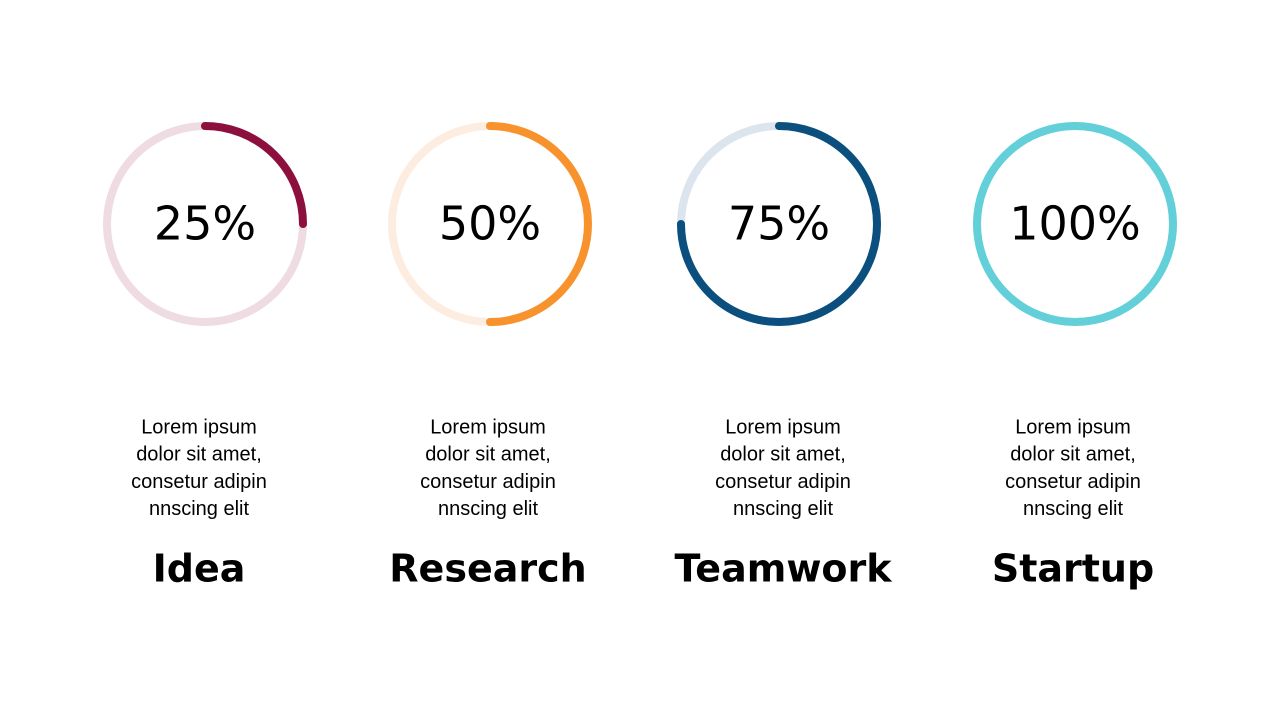  Describe the element at coordinates (490, 224) in the screenshot. I see `value-label: 50%` at that location.